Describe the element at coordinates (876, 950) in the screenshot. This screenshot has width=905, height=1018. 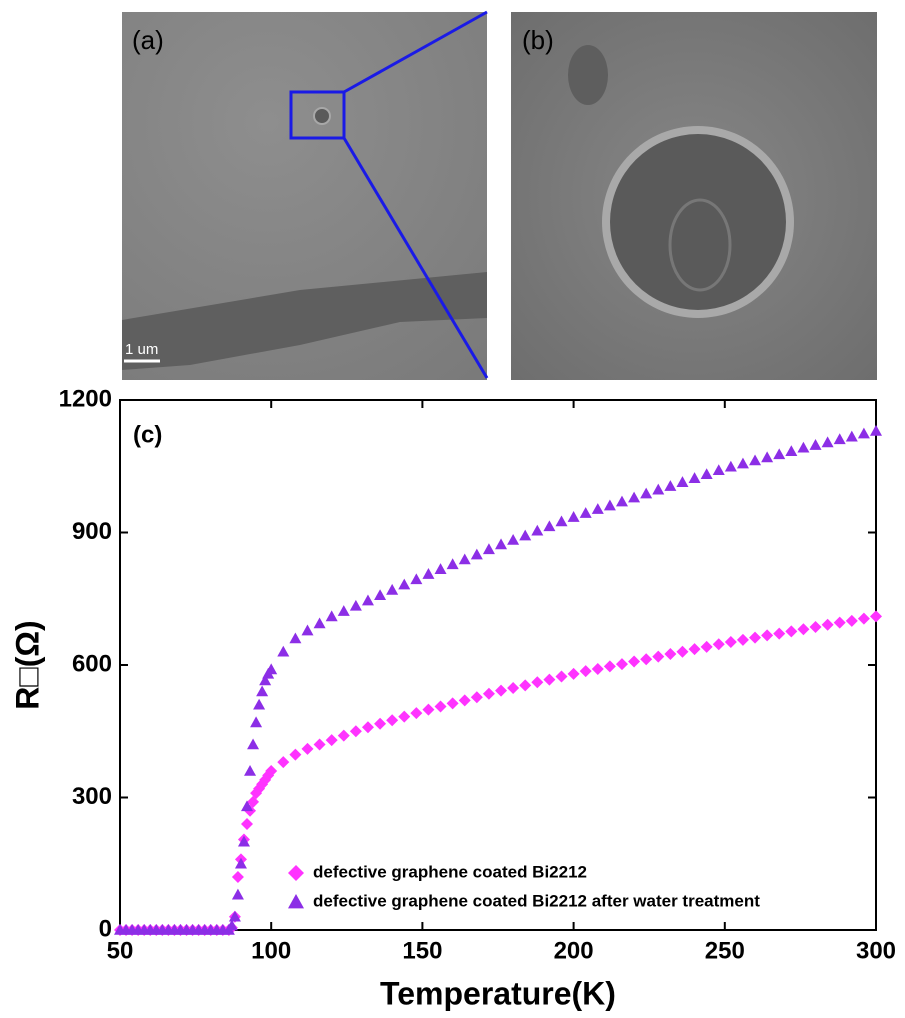
I see `x-tick-label: 300` at that location.